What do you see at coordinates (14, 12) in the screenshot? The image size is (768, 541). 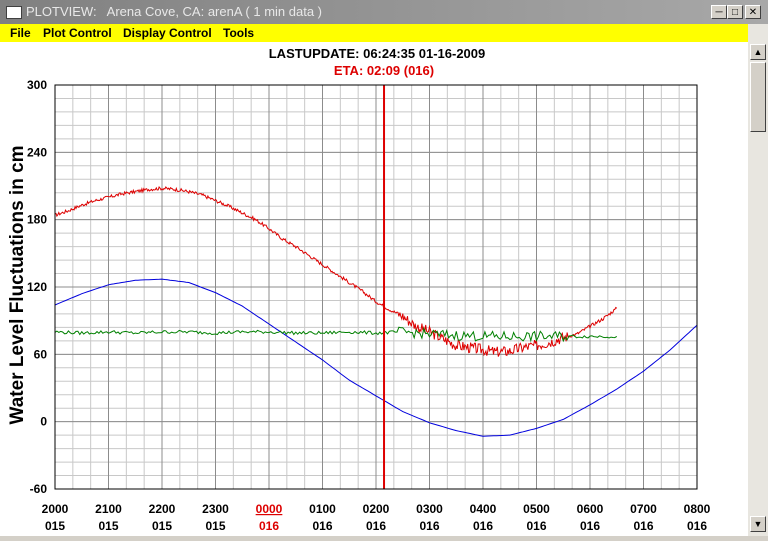 I see `app-icon` at bounding box center [14, 12].